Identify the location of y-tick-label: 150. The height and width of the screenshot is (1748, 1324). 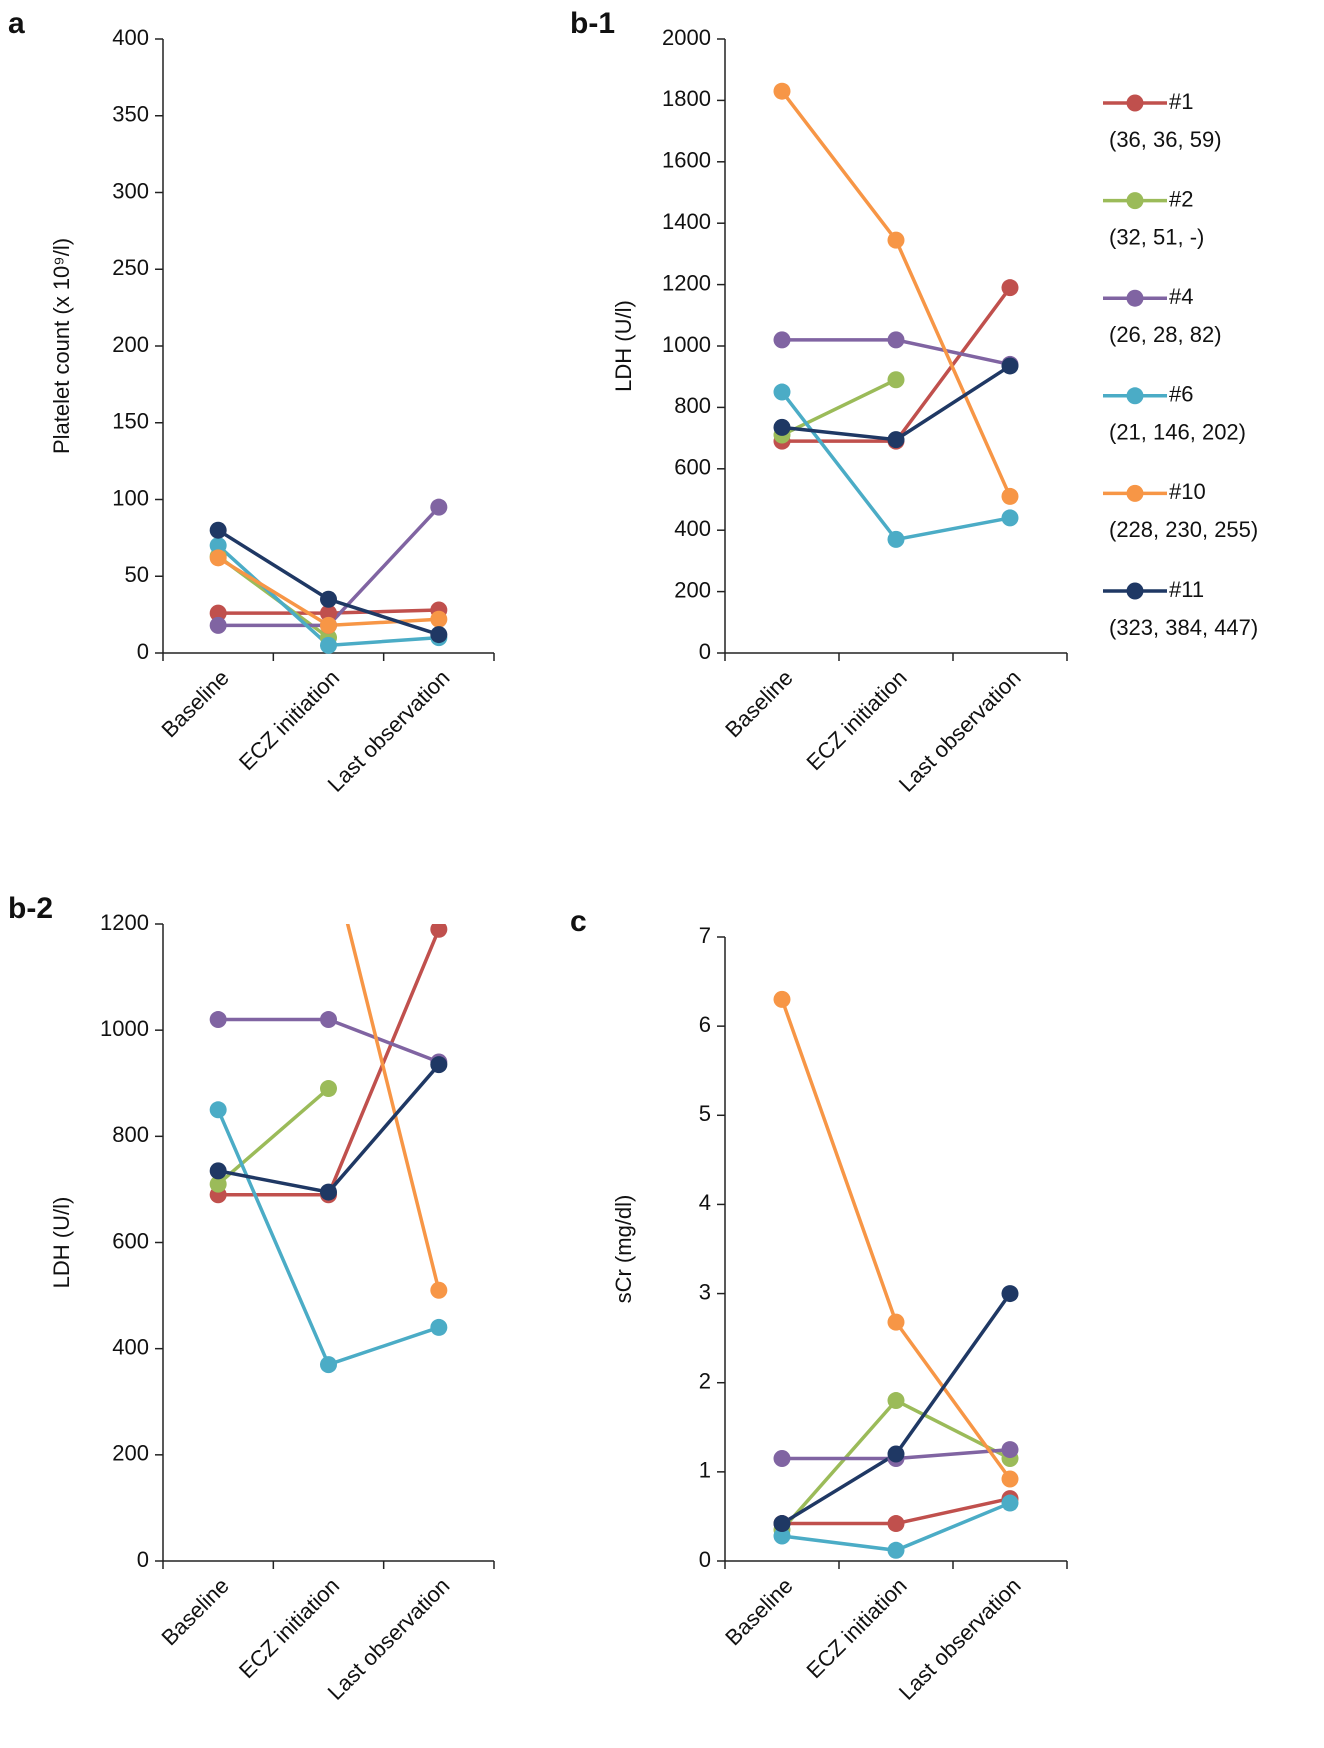
(130, 421).